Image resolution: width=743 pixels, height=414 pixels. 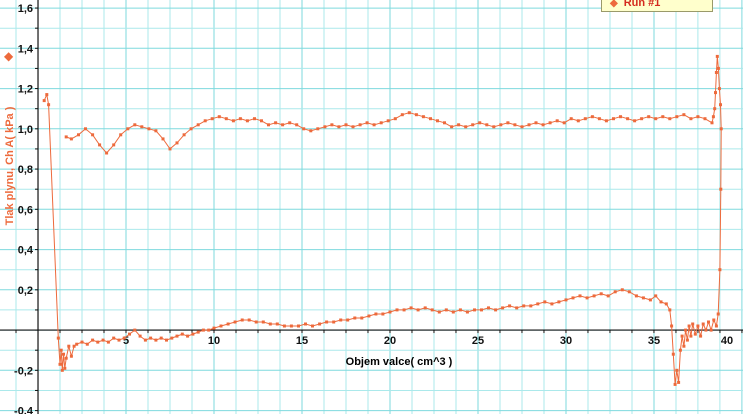 I want to click on y-tick-label: 0,4, so click(x=26, y=251).